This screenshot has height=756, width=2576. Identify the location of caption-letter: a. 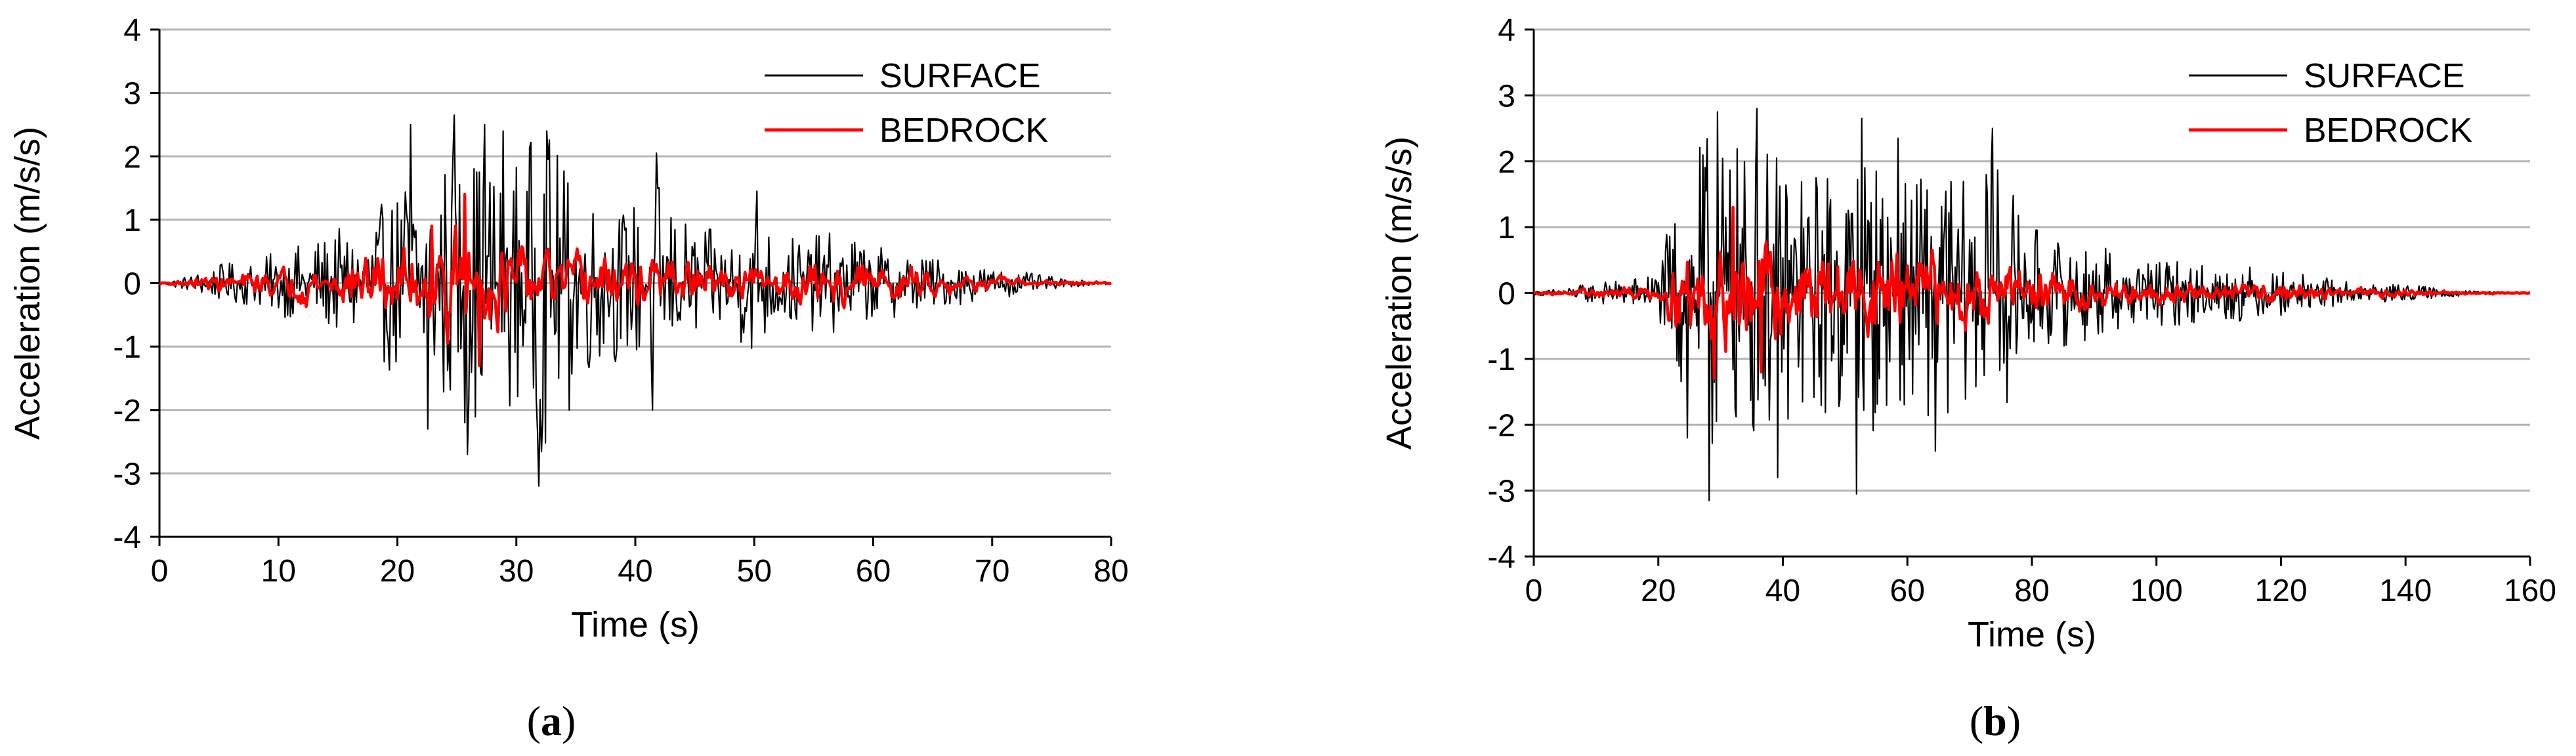
(551, 721).